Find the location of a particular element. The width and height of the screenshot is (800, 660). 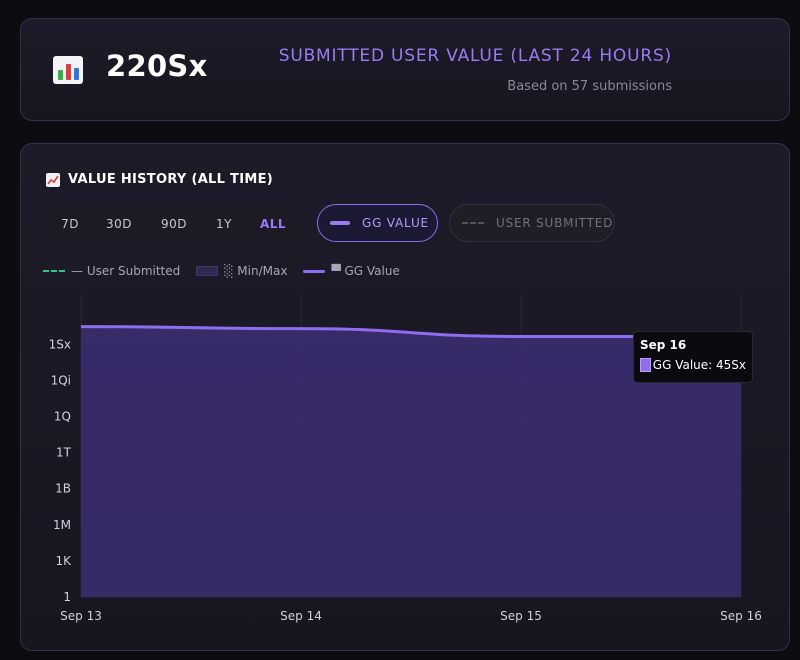

range-90d-button: 90D is located at coordinates (173, 224).